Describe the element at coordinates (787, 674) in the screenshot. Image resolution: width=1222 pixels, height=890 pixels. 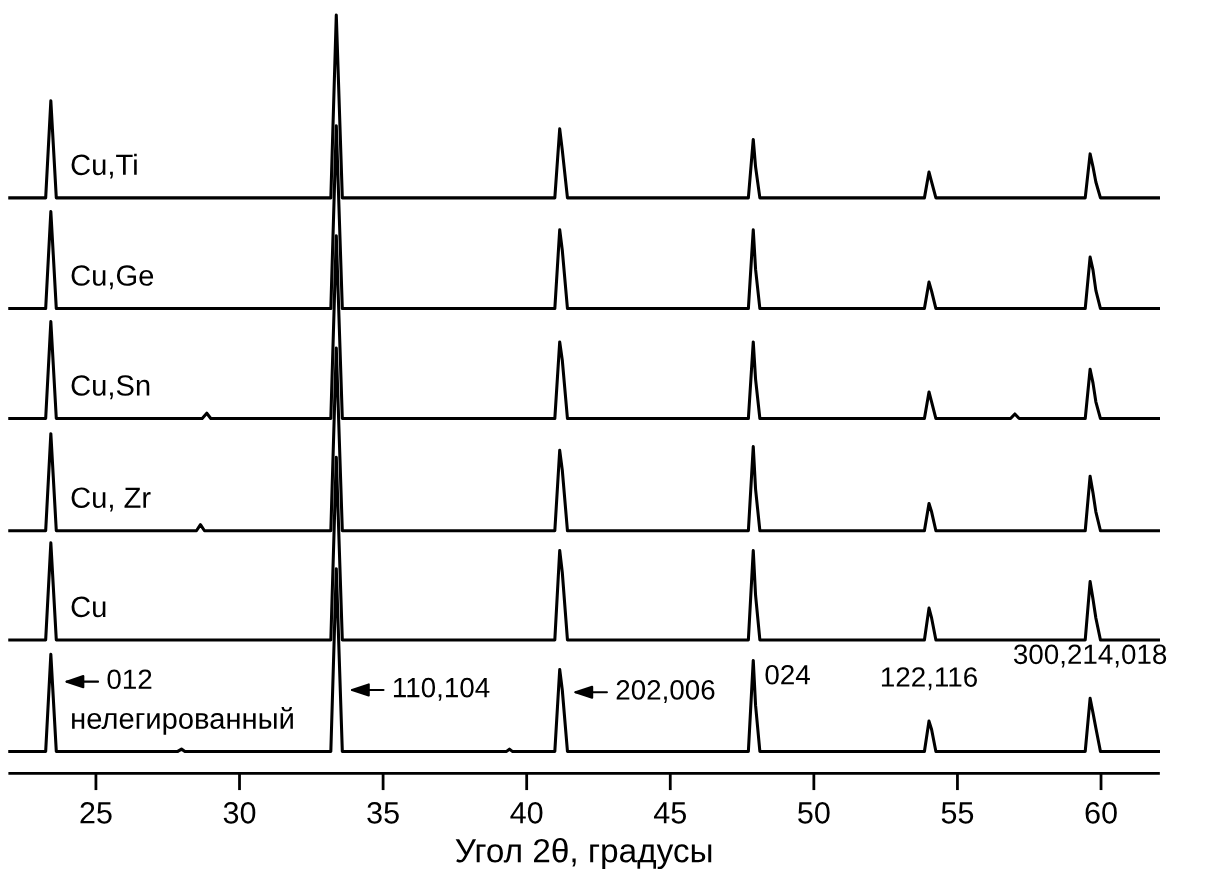
I see `annotation: 024` at that location.